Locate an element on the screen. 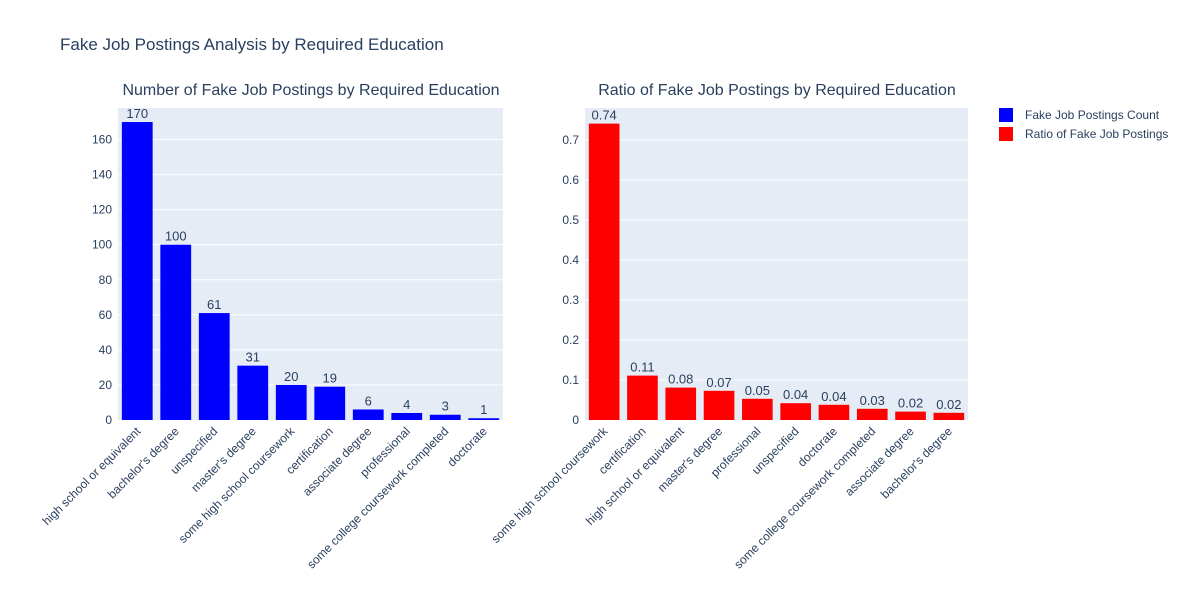 The width and height of the screenshot is (1200, 600). data-label: 31 is located at coordinates (253, 357).